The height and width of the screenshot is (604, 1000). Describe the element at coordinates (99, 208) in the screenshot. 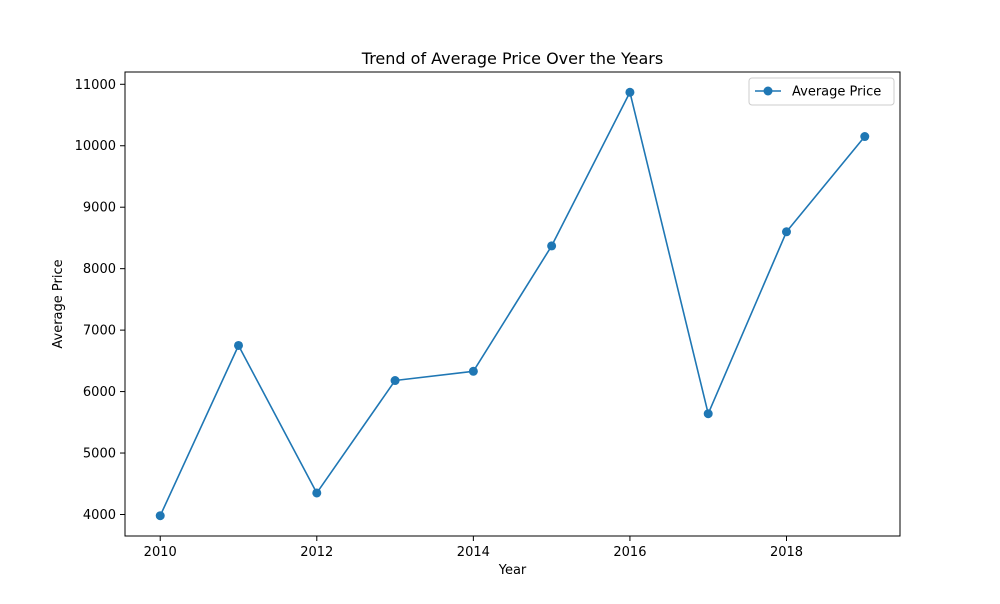

I see `y-tick-label: 9000` at that location.